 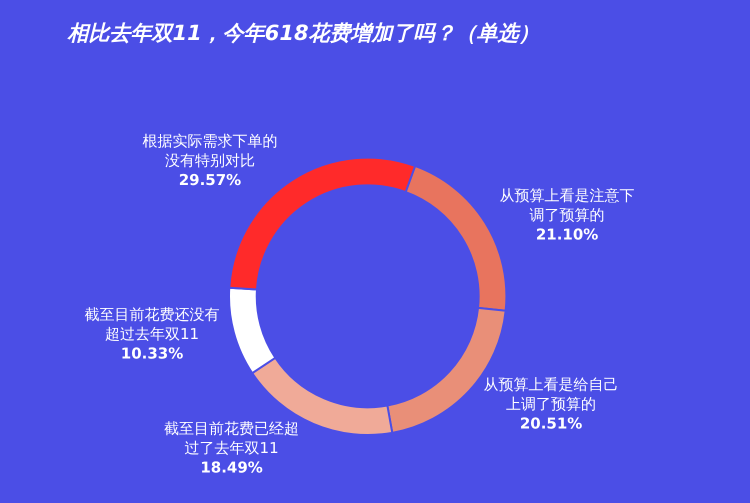 I want to click on data-label: 18.49%, so click(x=231, y=467).